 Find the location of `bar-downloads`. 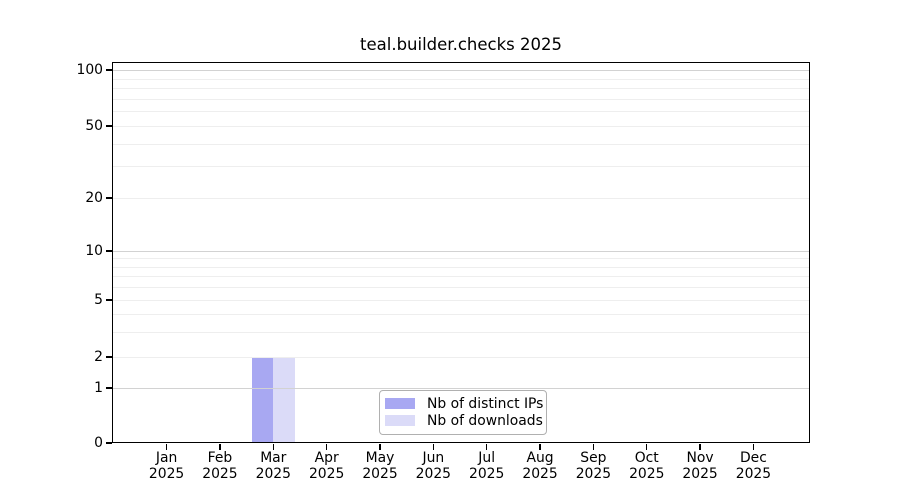

bar-downloads is located at coordinates (284, 400).